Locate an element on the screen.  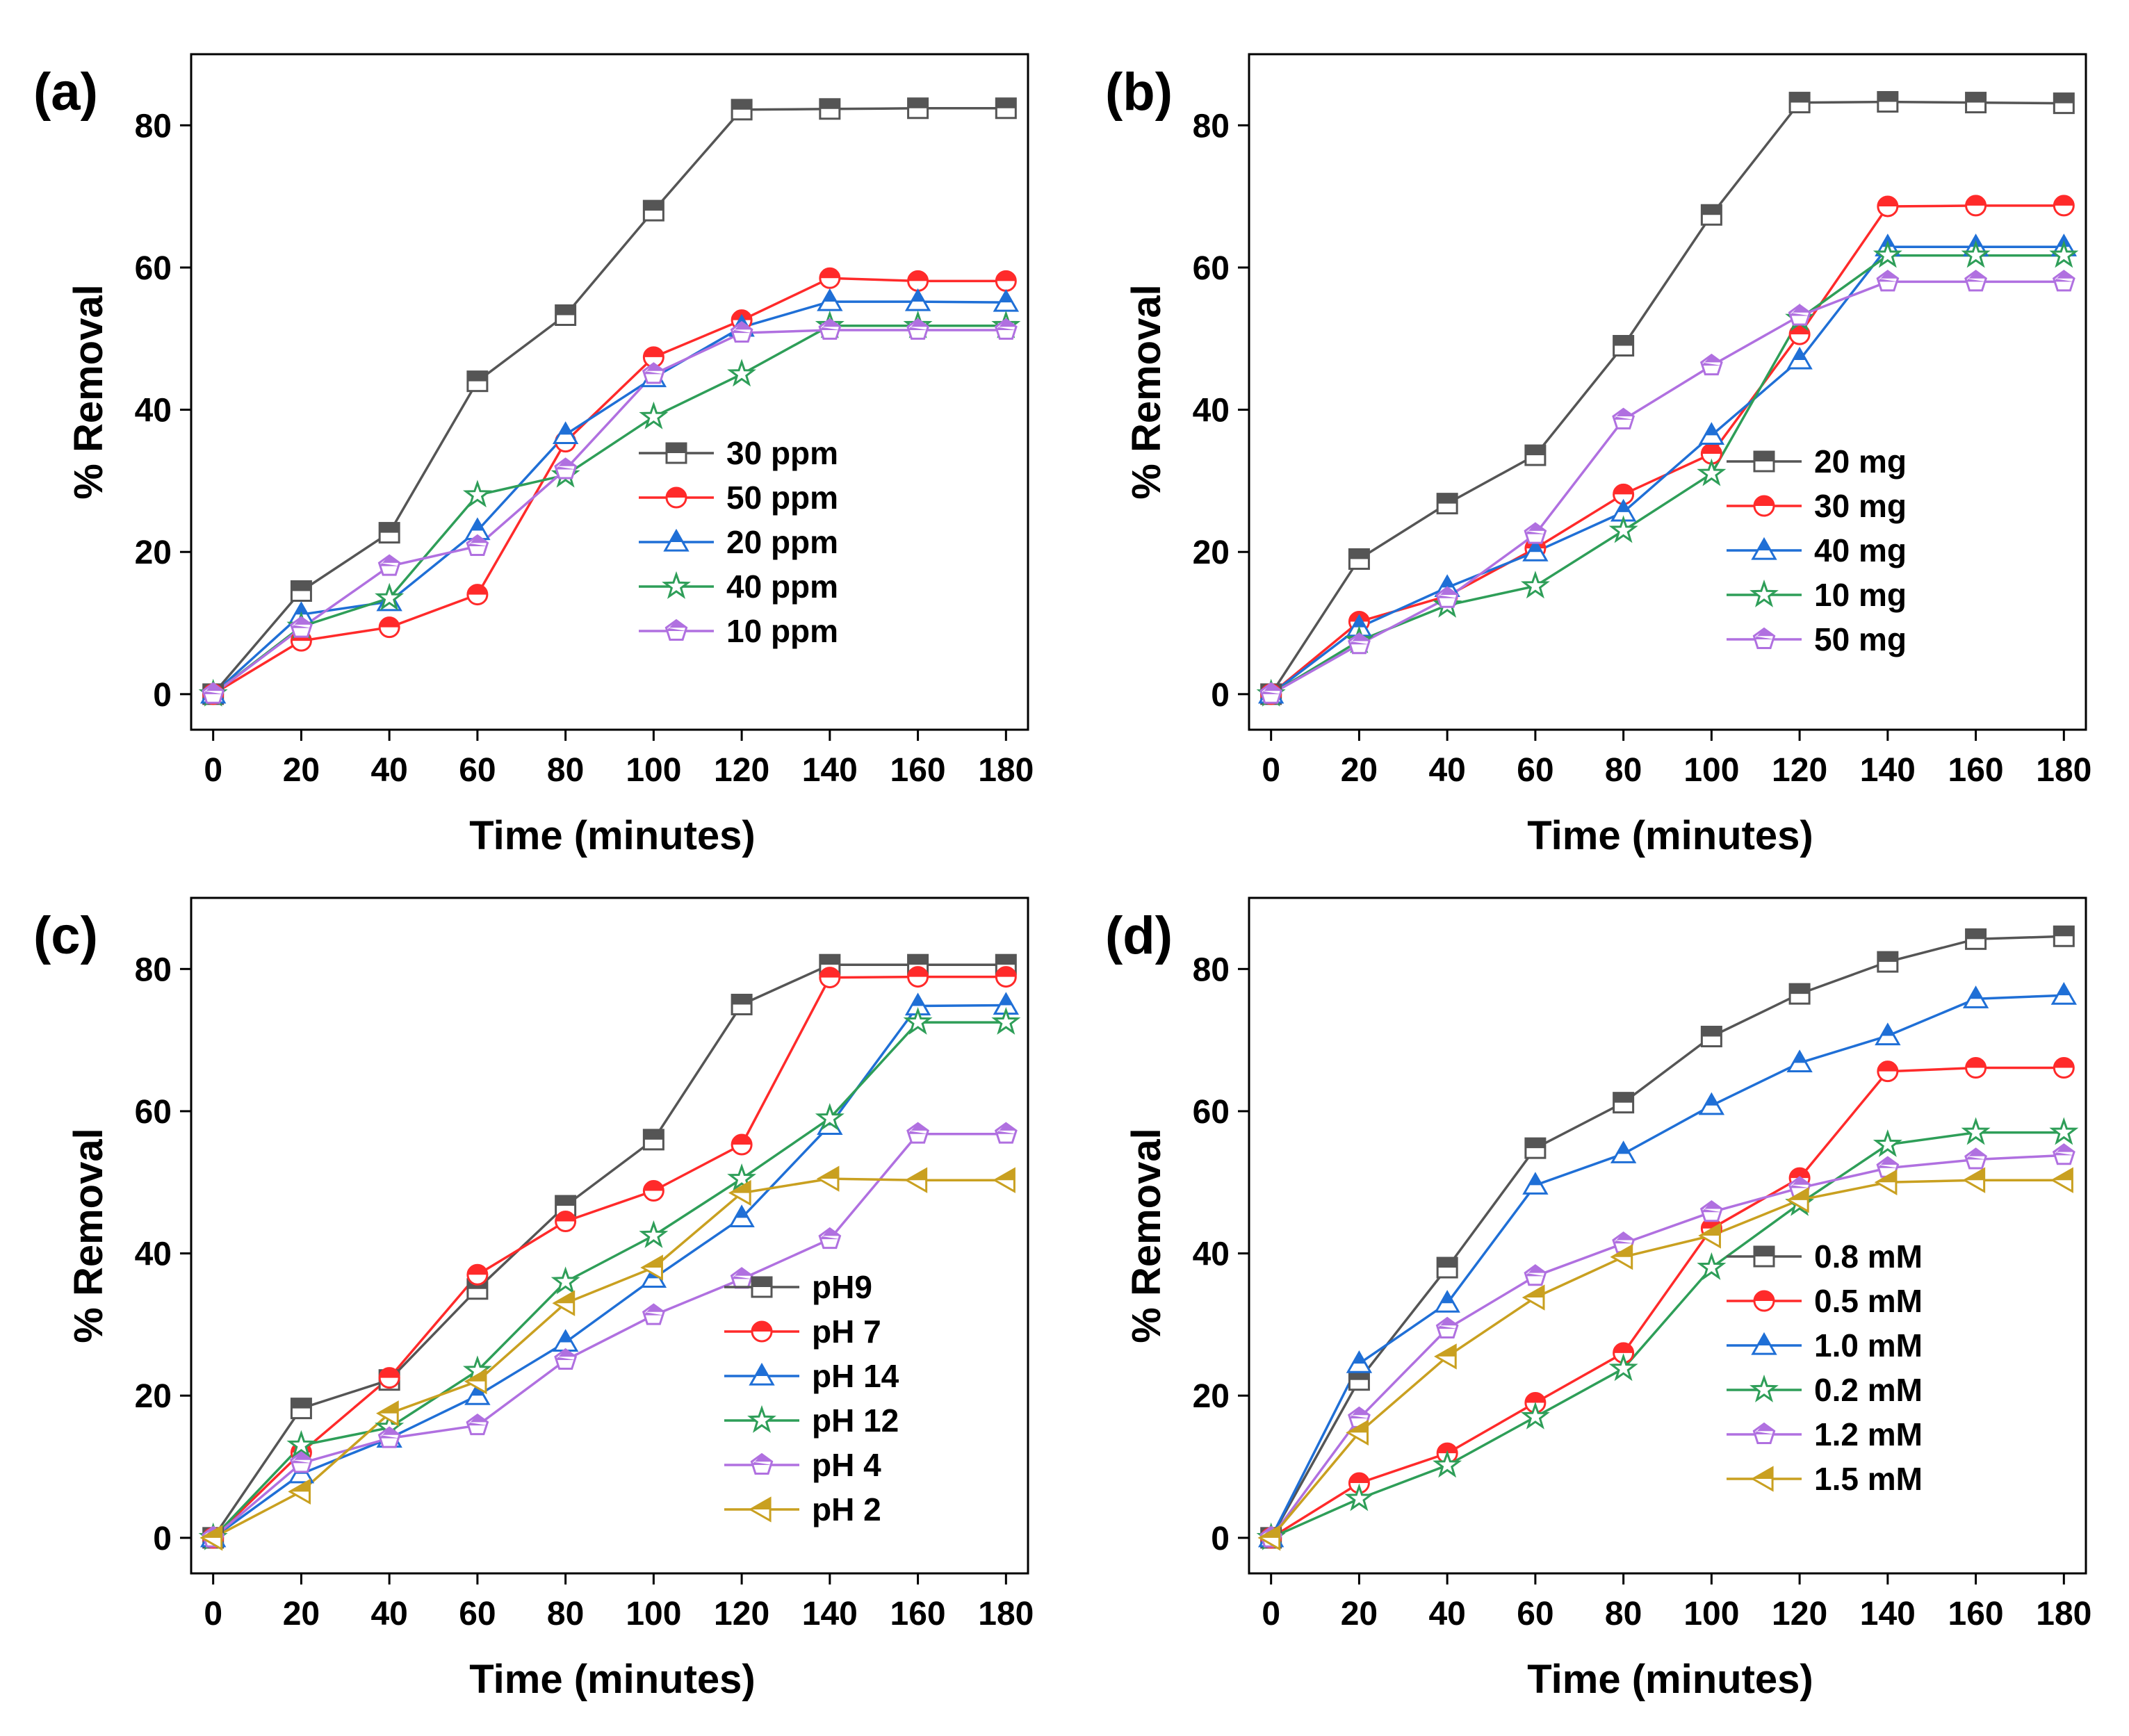
panel-c-y-tick-label: 60 is located at coordinates (154, 1112).